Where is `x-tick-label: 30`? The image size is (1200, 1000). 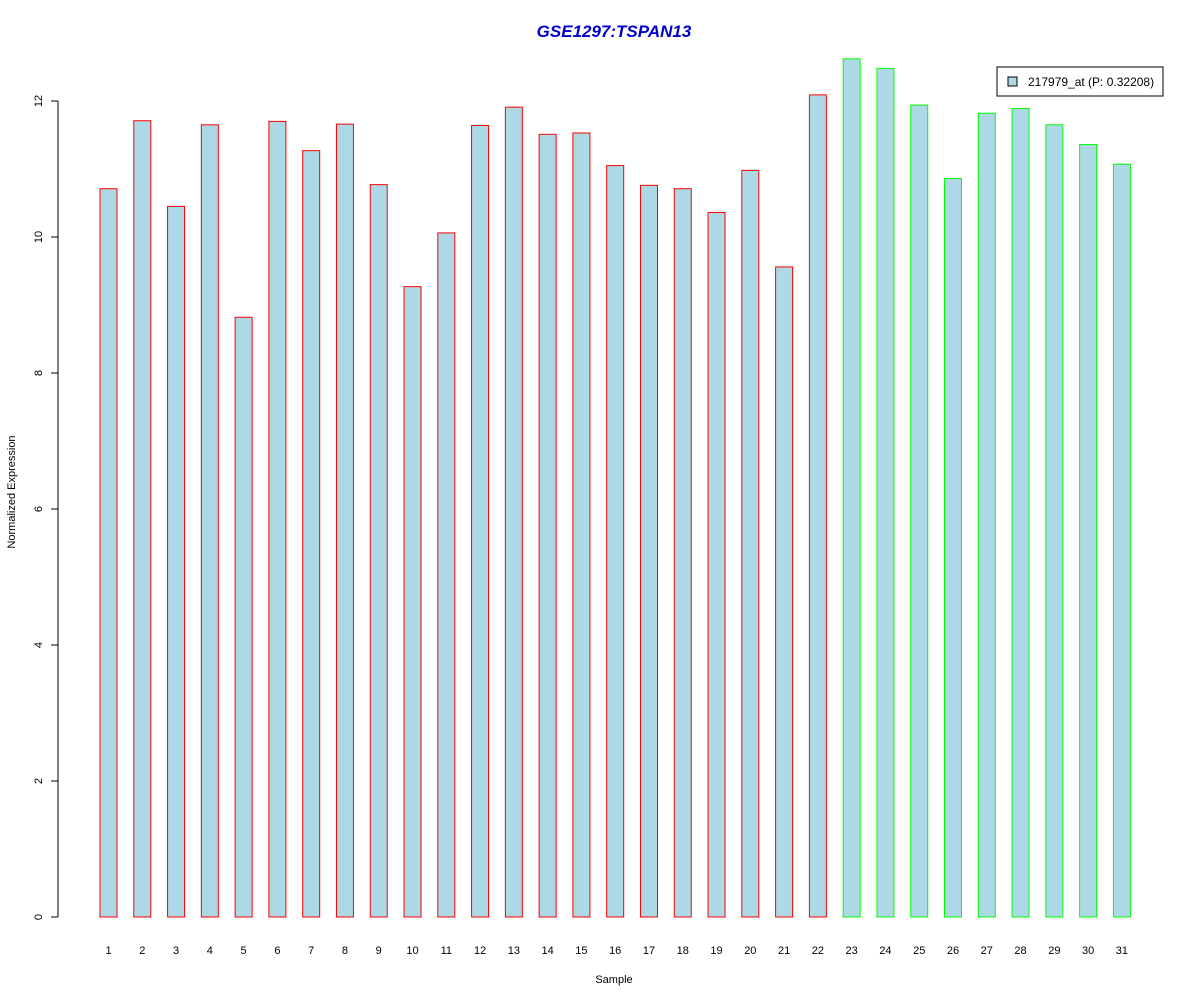 x-tick-label: 30 is located at coordinates (1088, 951).